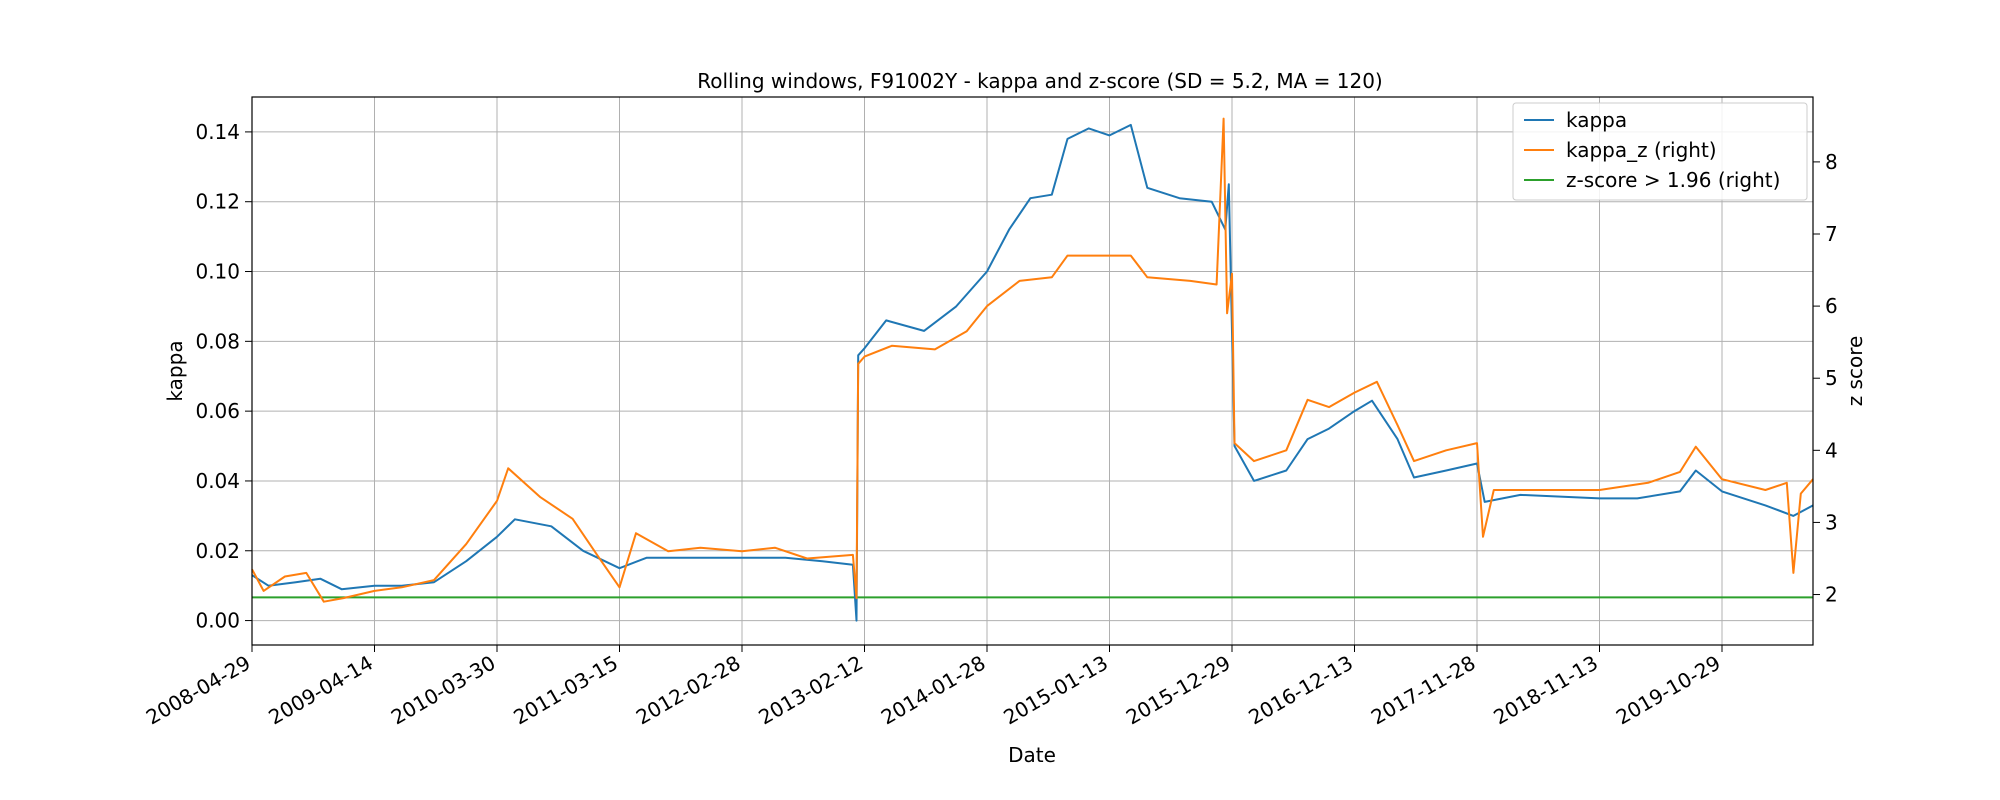  Describe the element at coordinates (1545, 690) in the screenshot. I see `x-tick-label: 2018-11-13` at that location.